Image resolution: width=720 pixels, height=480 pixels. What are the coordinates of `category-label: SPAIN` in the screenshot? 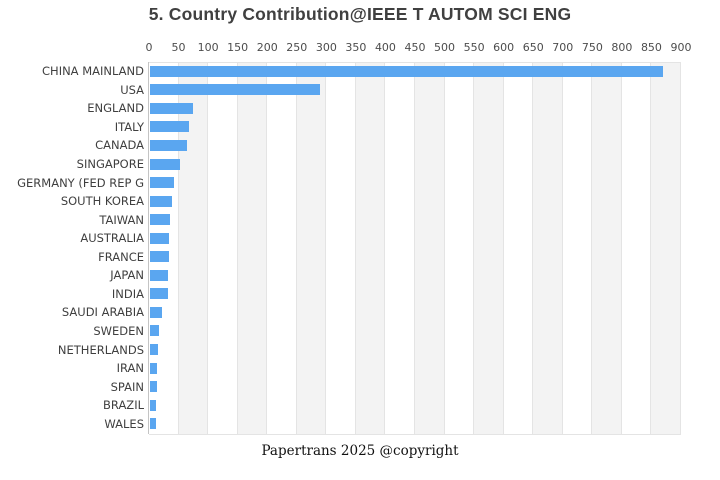 It's located at (127, 386).